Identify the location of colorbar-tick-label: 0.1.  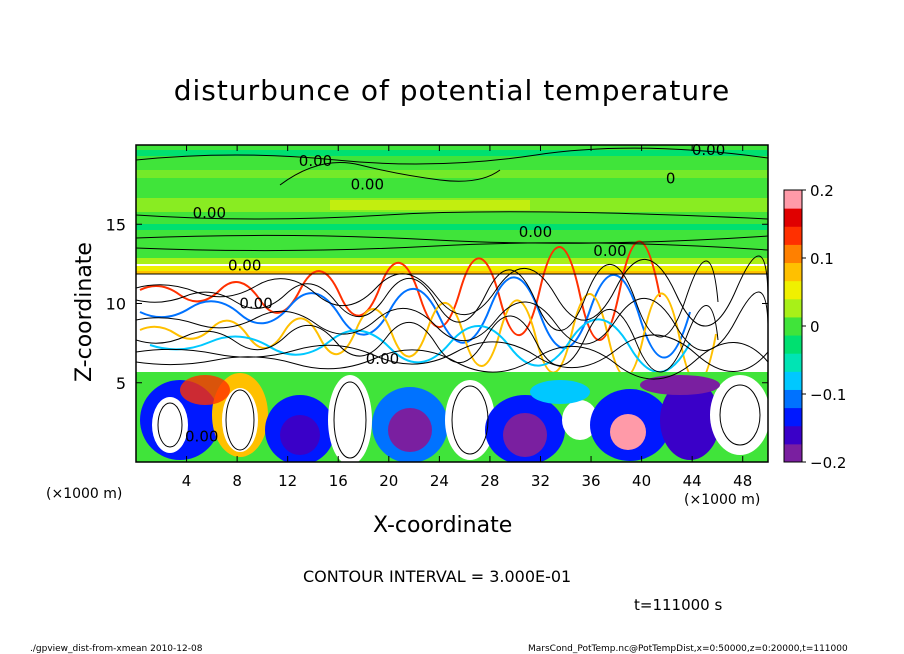
(822, 259).